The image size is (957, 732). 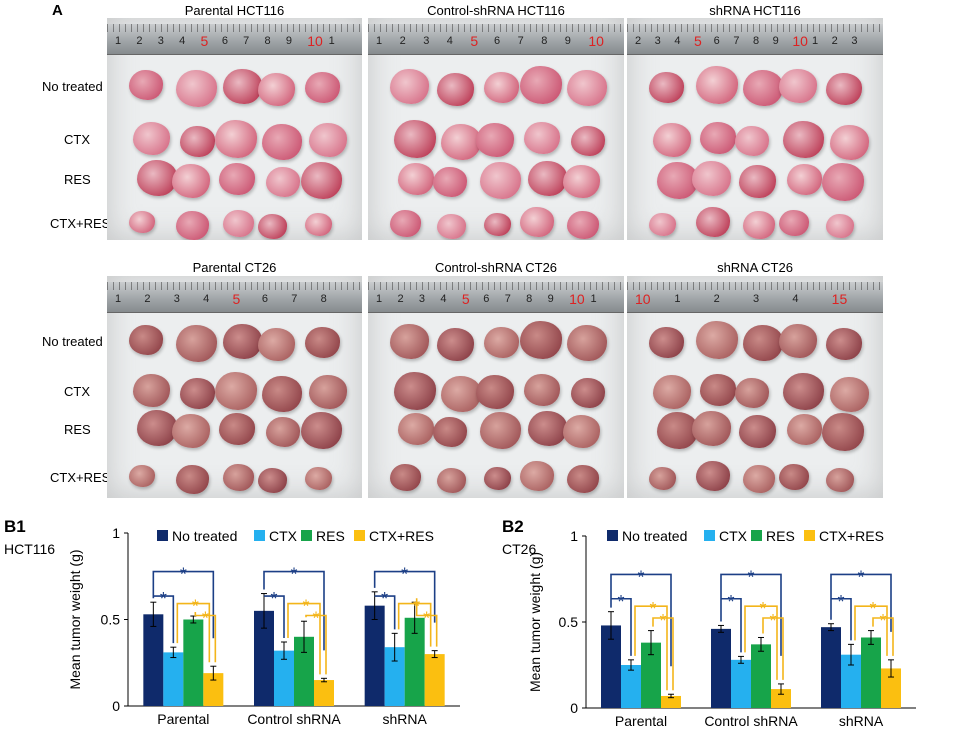 I want to click on legend-swatch, so click(x=709, y=535).